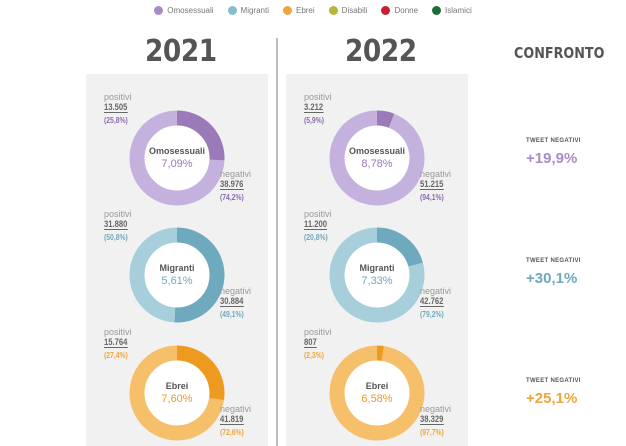 The width and height of the screenshot is (626, 446). Describe the element at coordinates (552, 398) in the screenshot. I see `comparison-value-ebrei: +25,1%` at that location.